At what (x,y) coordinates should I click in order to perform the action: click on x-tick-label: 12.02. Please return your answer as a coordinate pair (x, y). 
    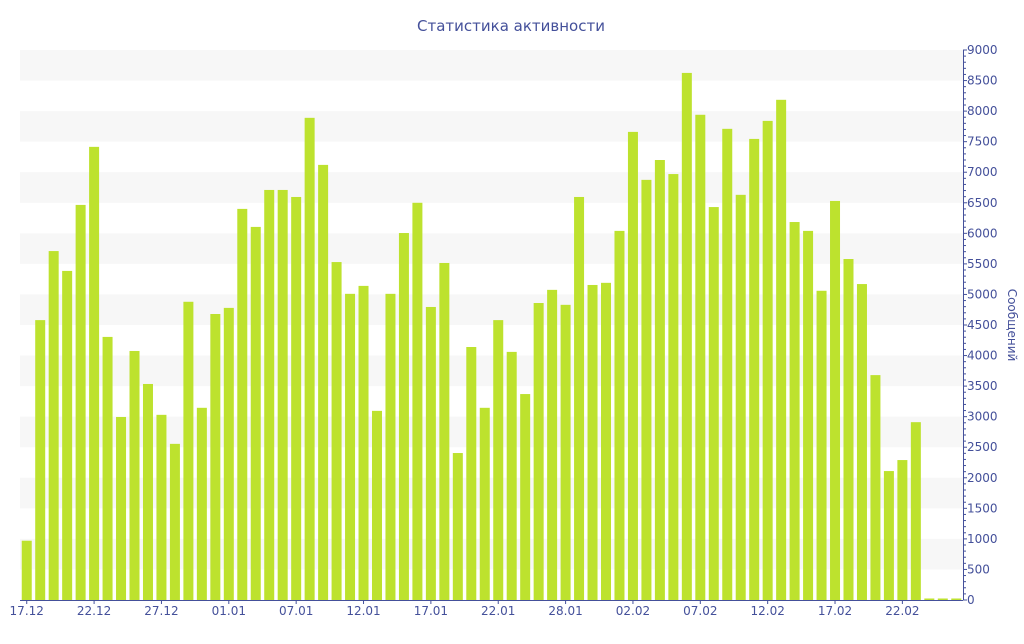
    Looking at the image, I should click on (767, 611).